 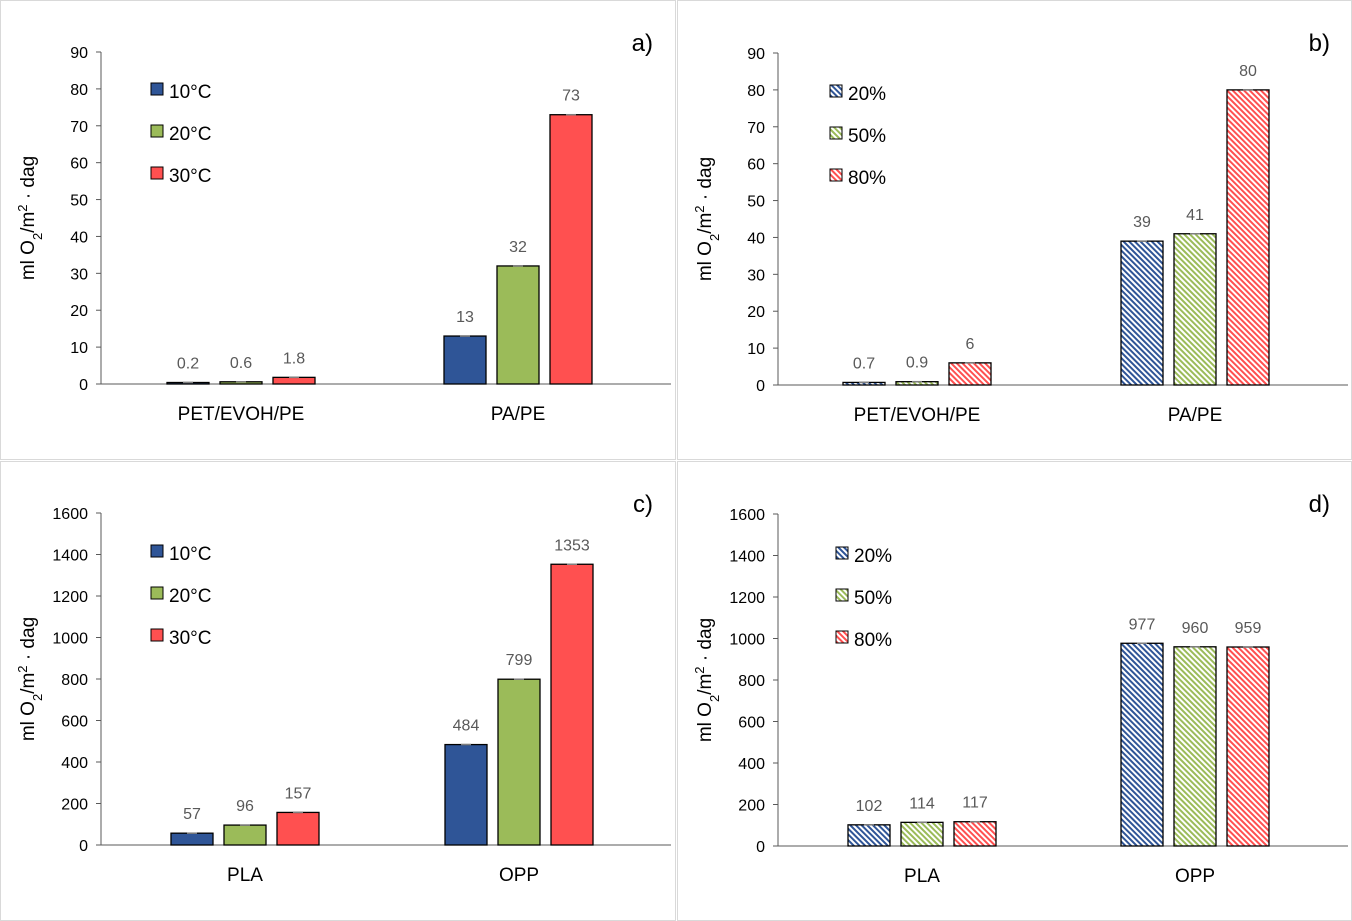 I want to click on panel-label: b), so click(x=1319, y=43).